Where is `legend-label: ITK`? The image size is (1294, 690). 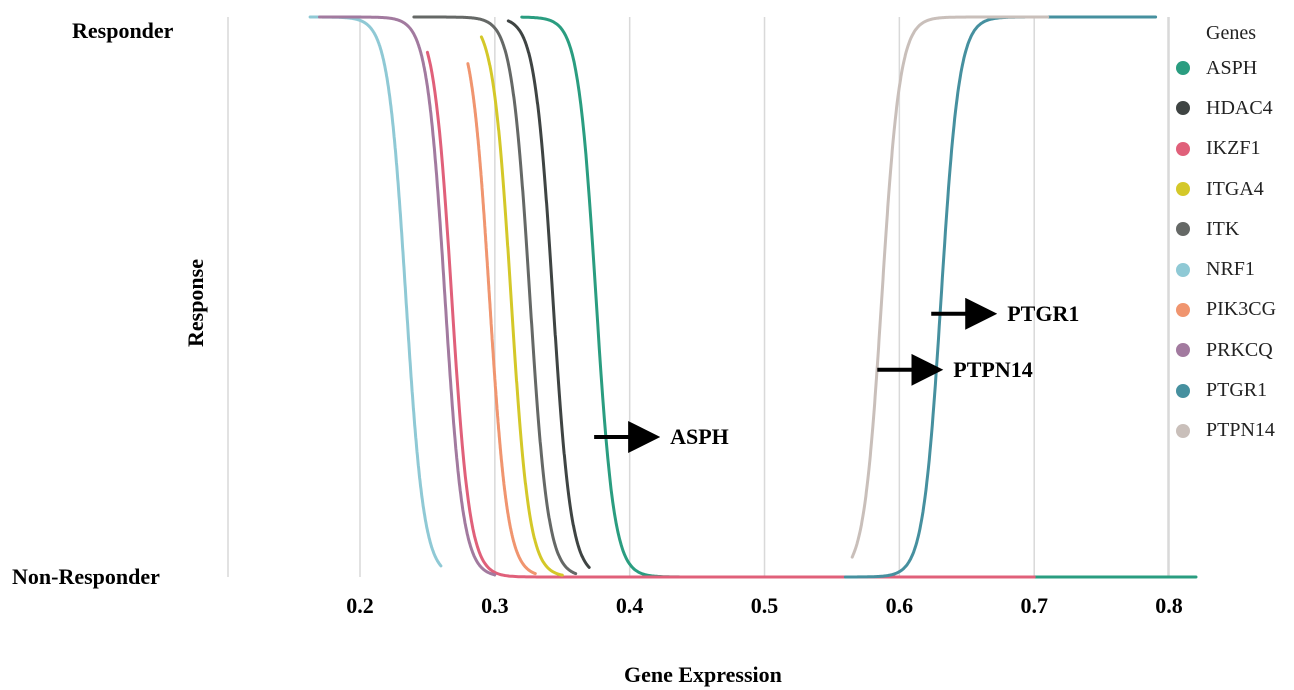 legend-label: ITK is located at coordinates (1223, 228).